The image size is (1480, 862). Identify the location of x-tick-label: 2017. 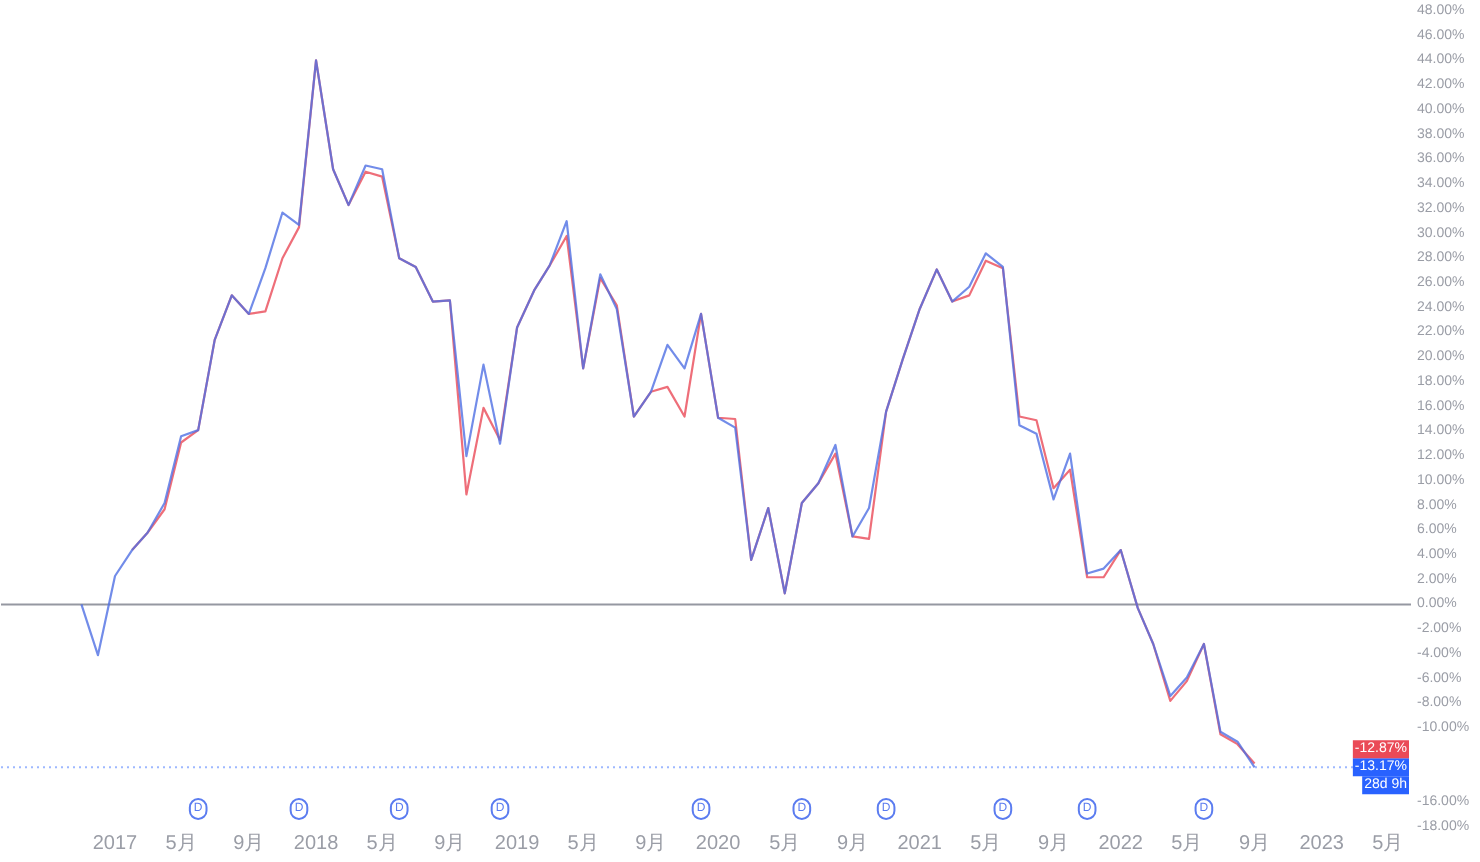
(115, 844).